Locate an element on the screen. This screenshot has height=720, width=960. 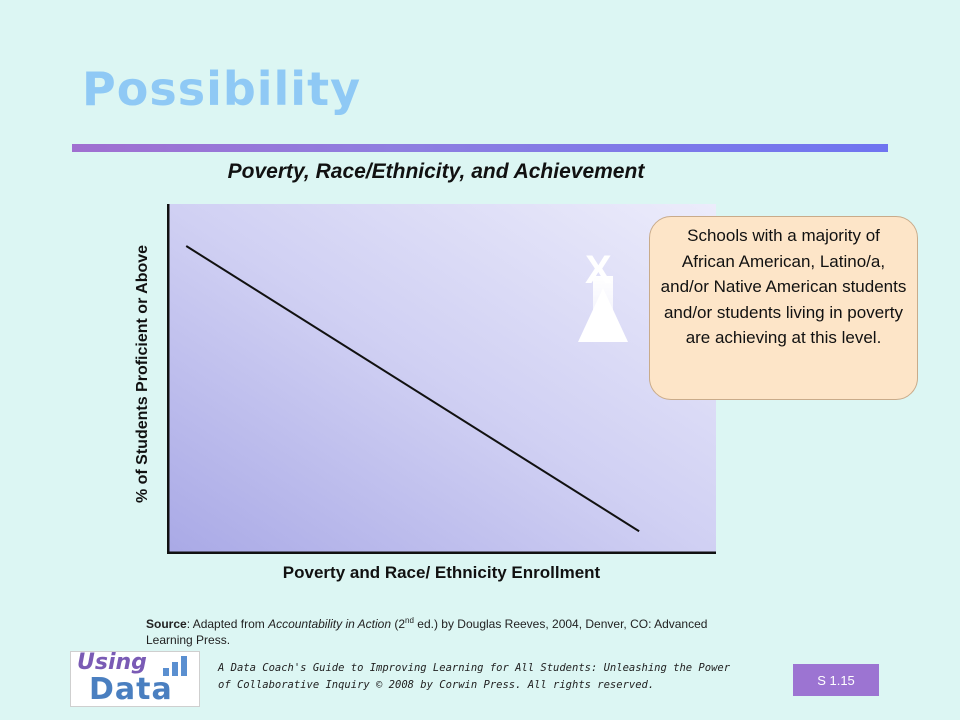
x-marker: X is located at coordinates (598, 270).